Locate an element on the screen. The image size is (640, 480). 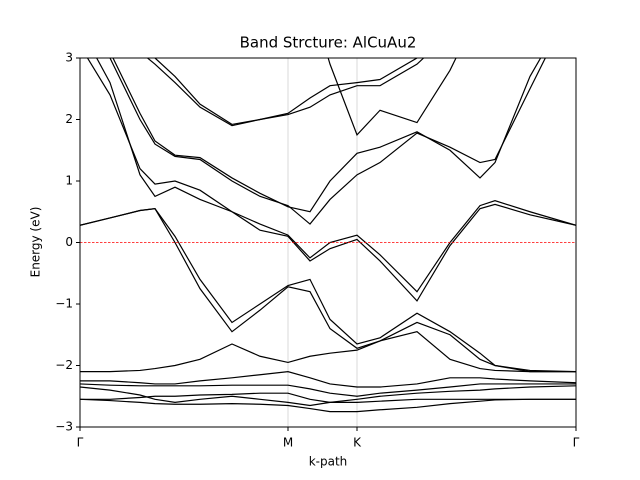
y-tick-label: 1 is located at coordinates (69, 181).